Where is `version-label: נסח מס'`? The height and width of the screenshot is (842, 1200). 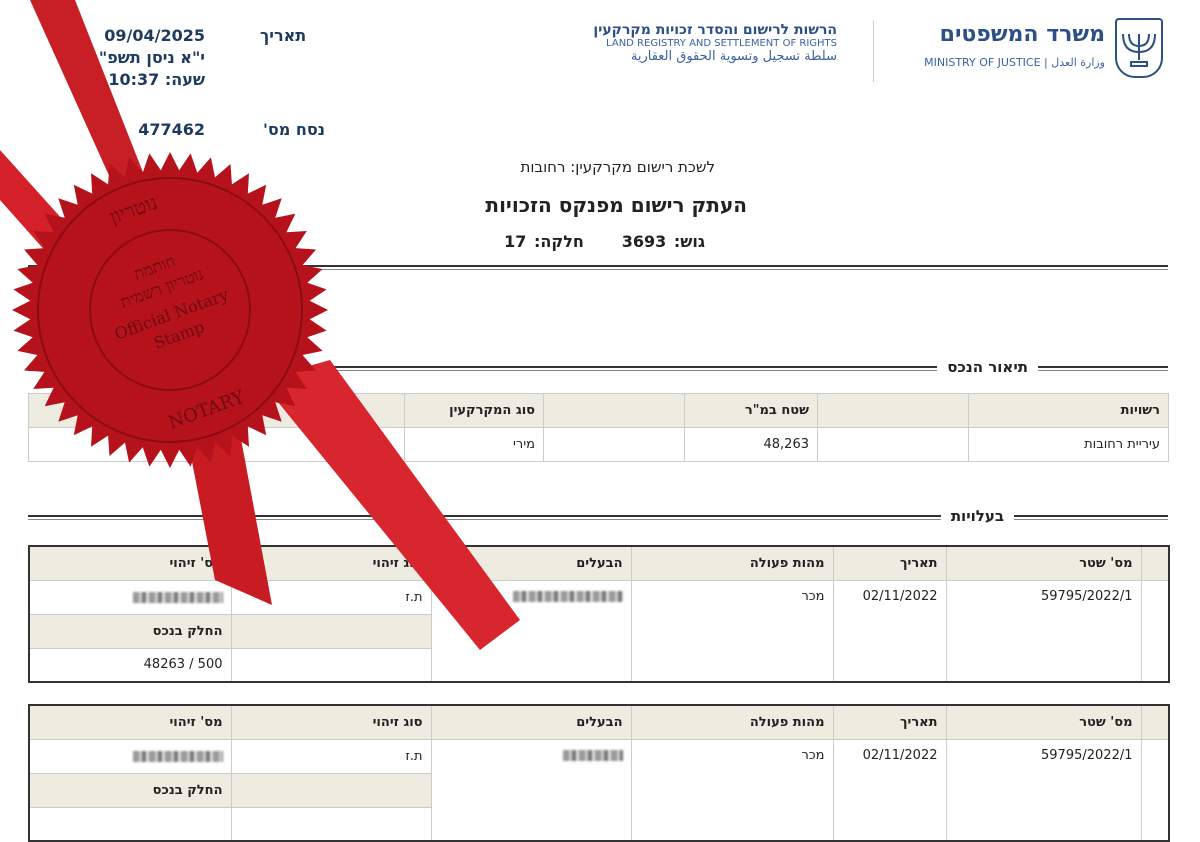
version-label: נסח מס' is located at coordinates (293, 129).